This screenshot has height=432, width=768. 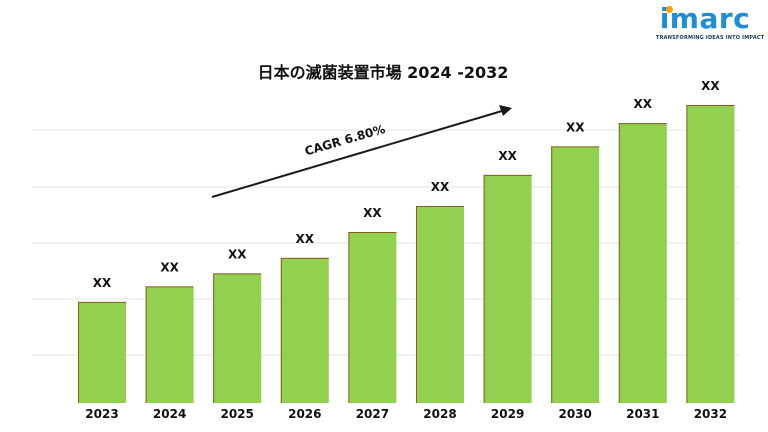 I want to click on x-tick-label: 2028, so click(x=439, y=414).